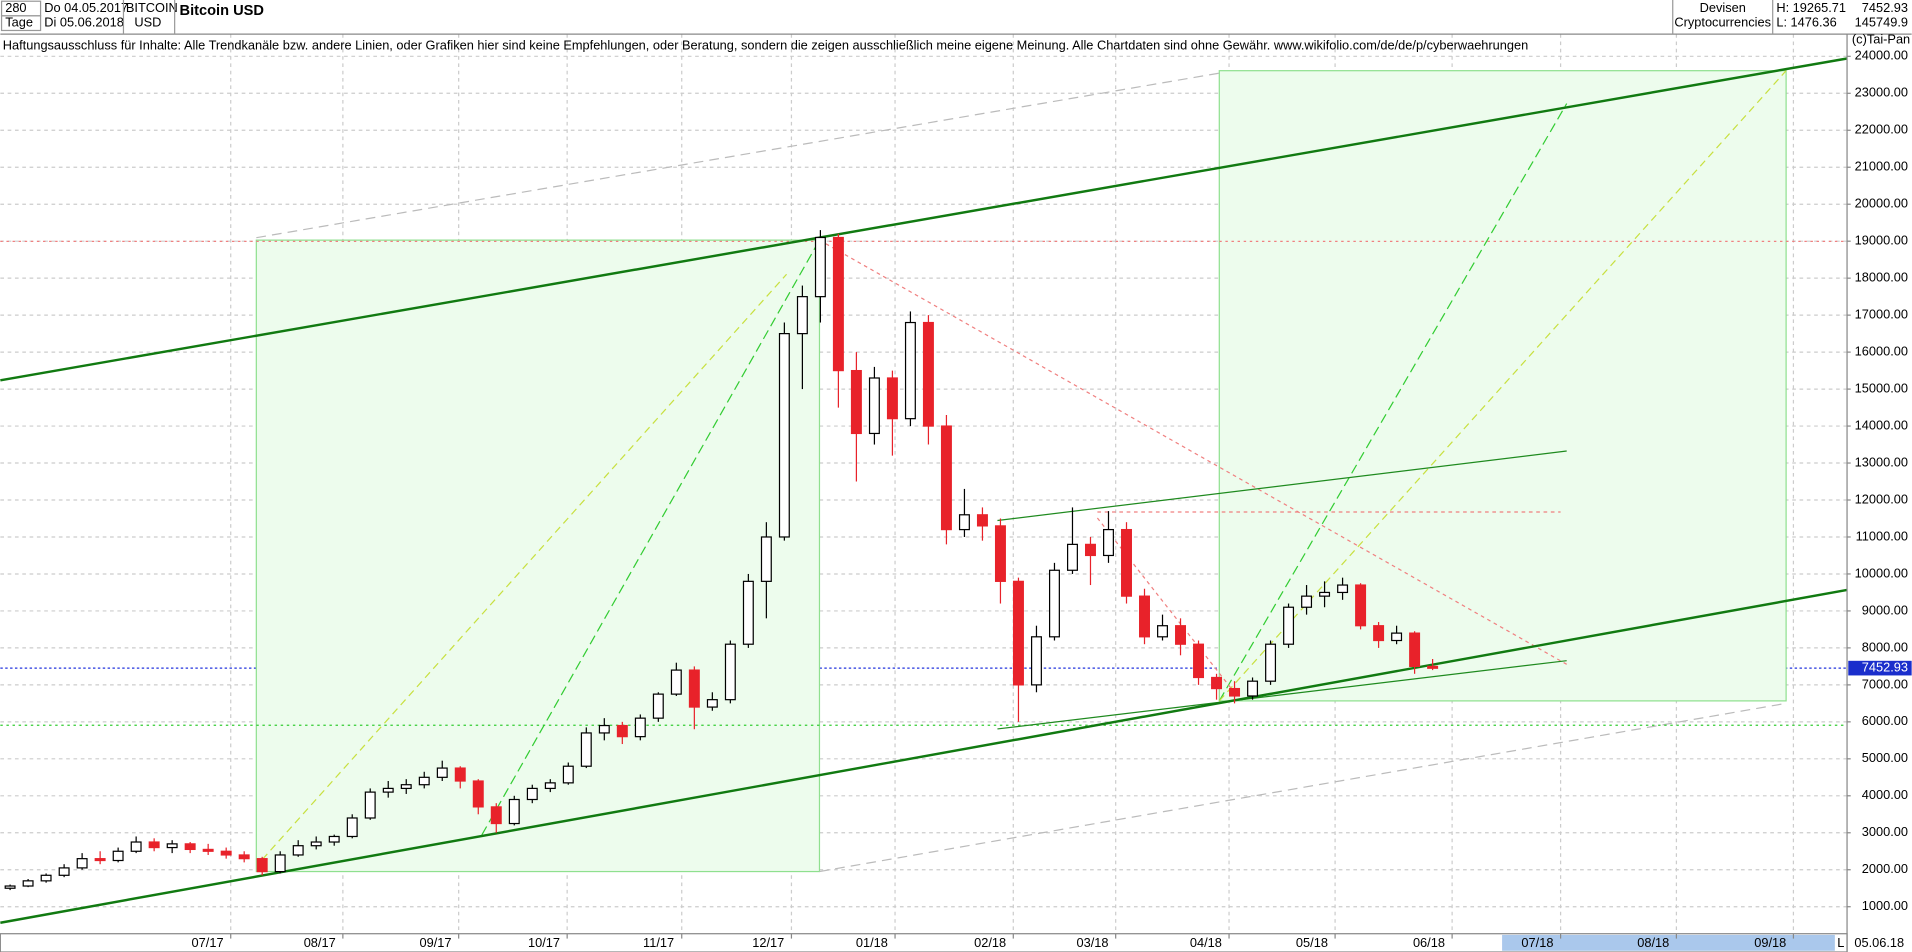  Describe the element at coordinates (1806, 22) in the screenshot. I see `low: L: 1476.36` at that location.